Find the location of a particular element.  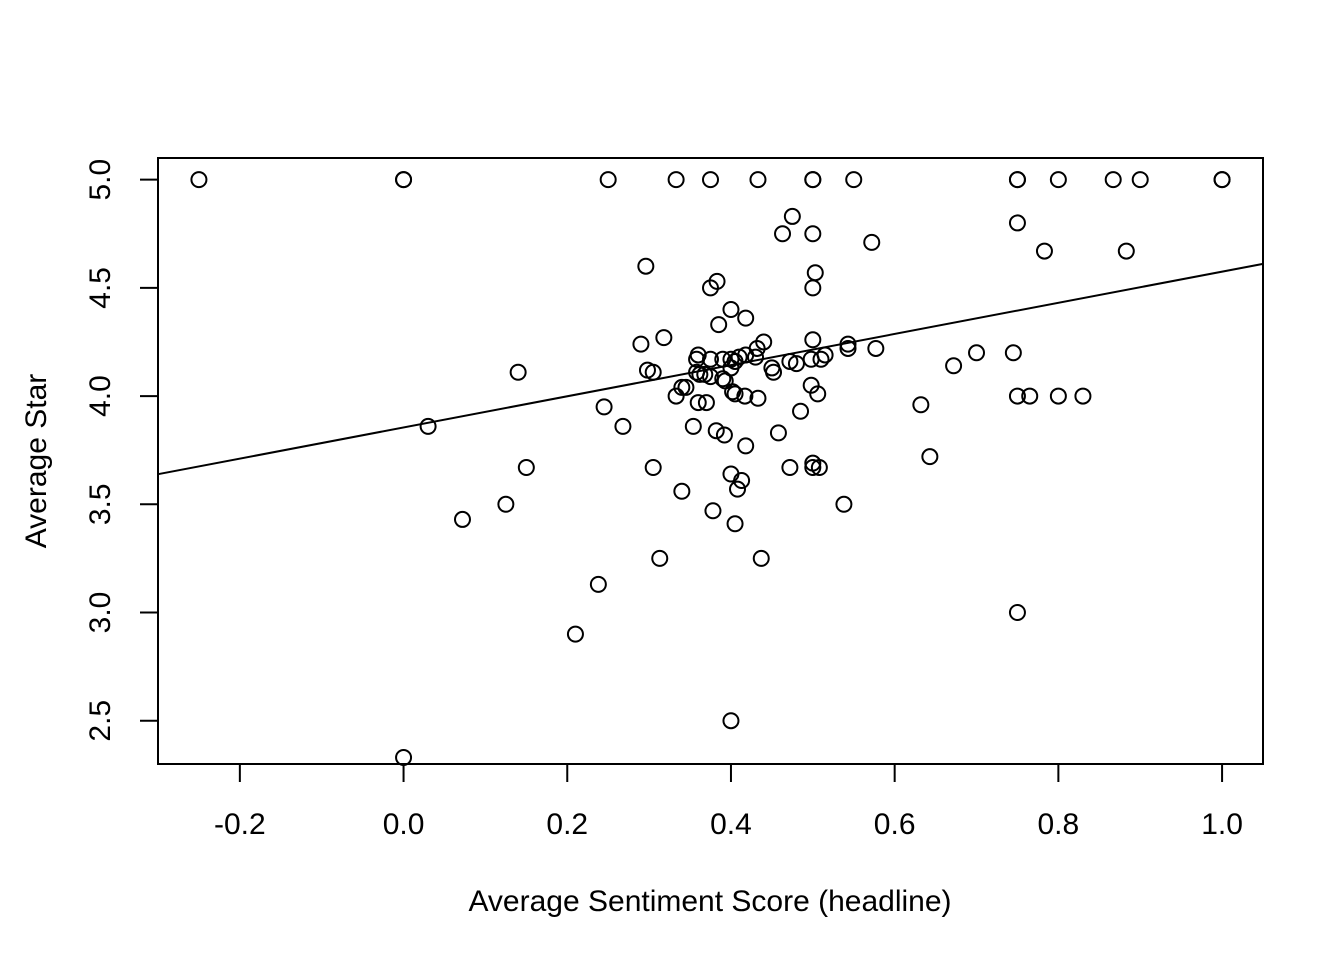

x-tick-label: 0.4 is located at coordinates (731, 824).